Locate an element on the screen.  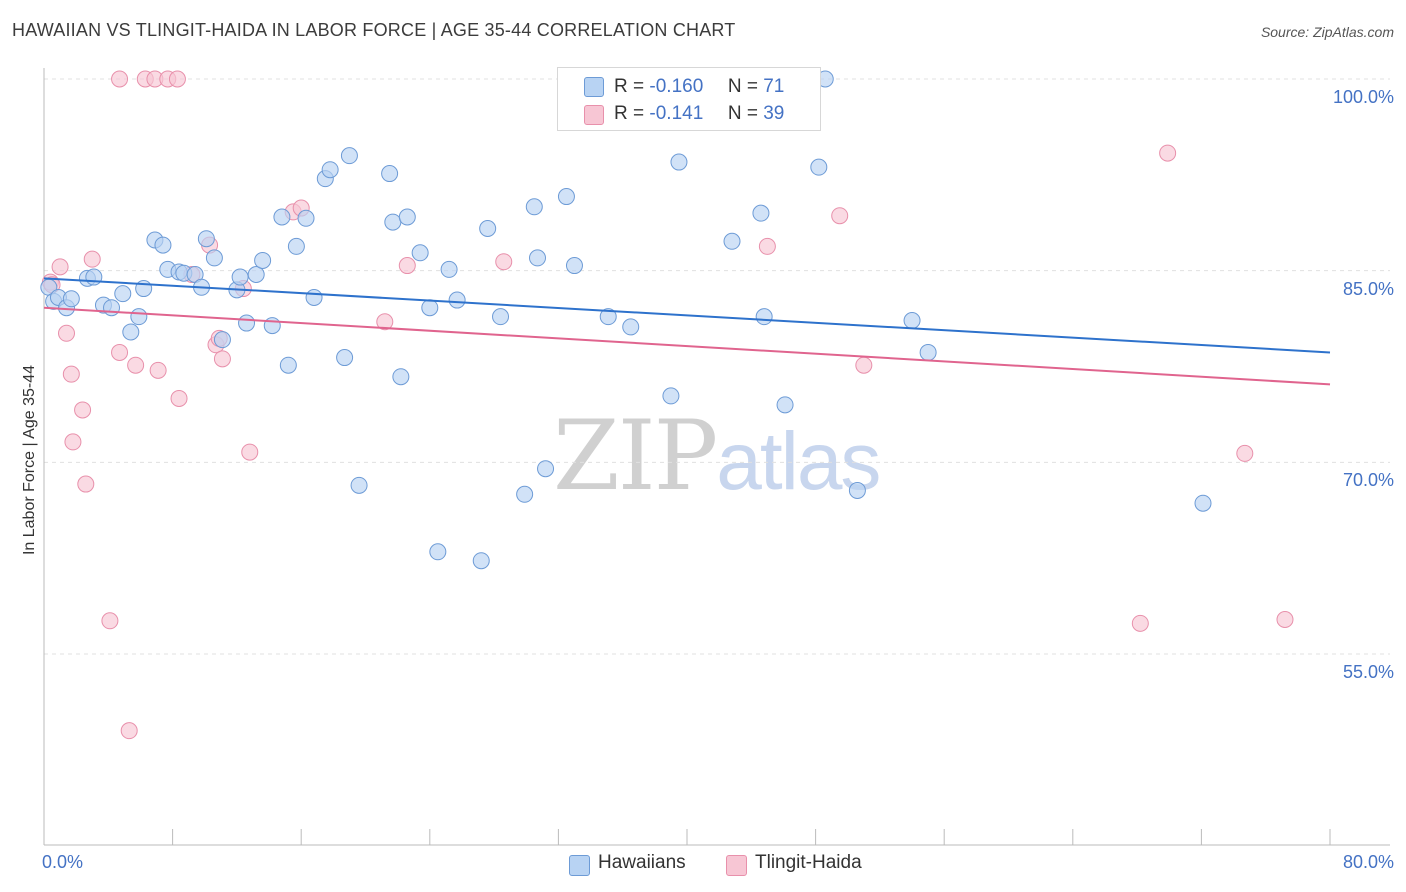
n-value: 71 is located at coordinates (774, 86).